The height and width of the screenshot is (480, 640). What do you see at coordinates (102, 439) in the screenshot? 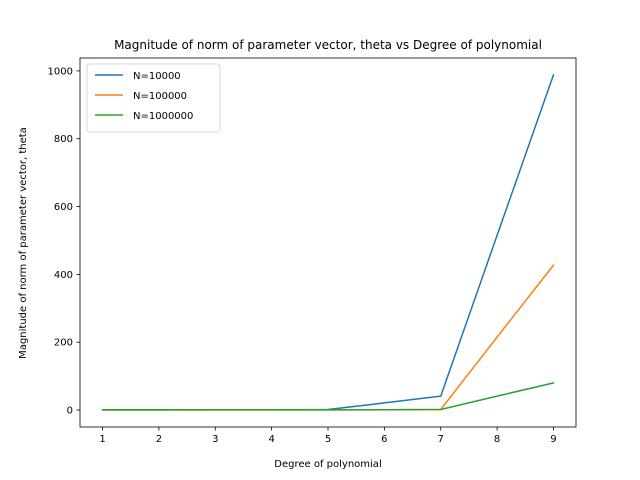
I see `x-tick-label: 1` at bounding box center [102, 439].